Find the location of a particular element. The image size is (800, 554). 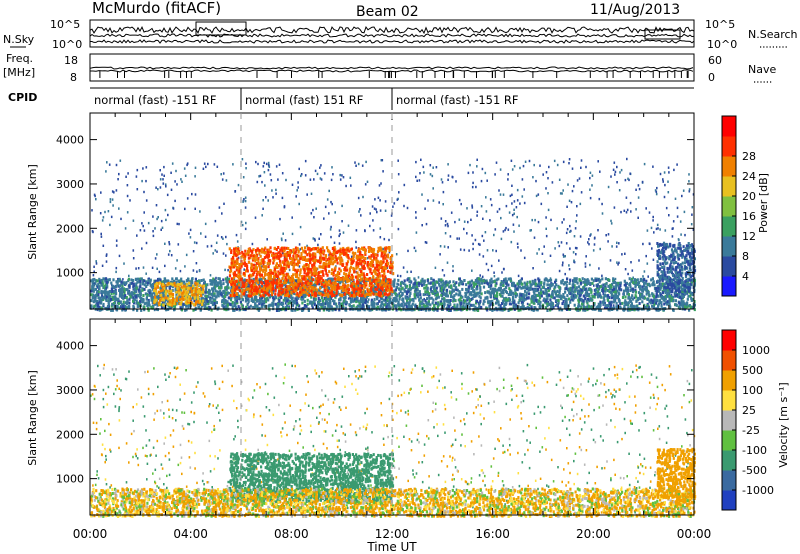

cpid-label: CPID is located at coordinates (22, 97).